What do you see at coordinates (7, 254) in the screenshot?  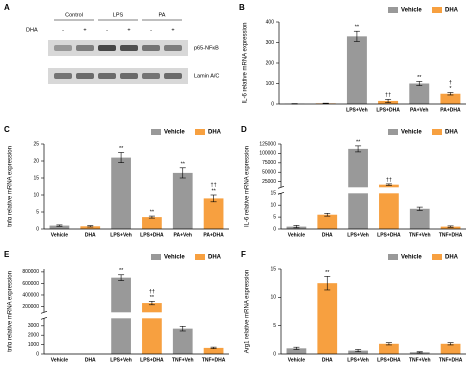 I see `panel-label: E` at bounding box center [7, 254].